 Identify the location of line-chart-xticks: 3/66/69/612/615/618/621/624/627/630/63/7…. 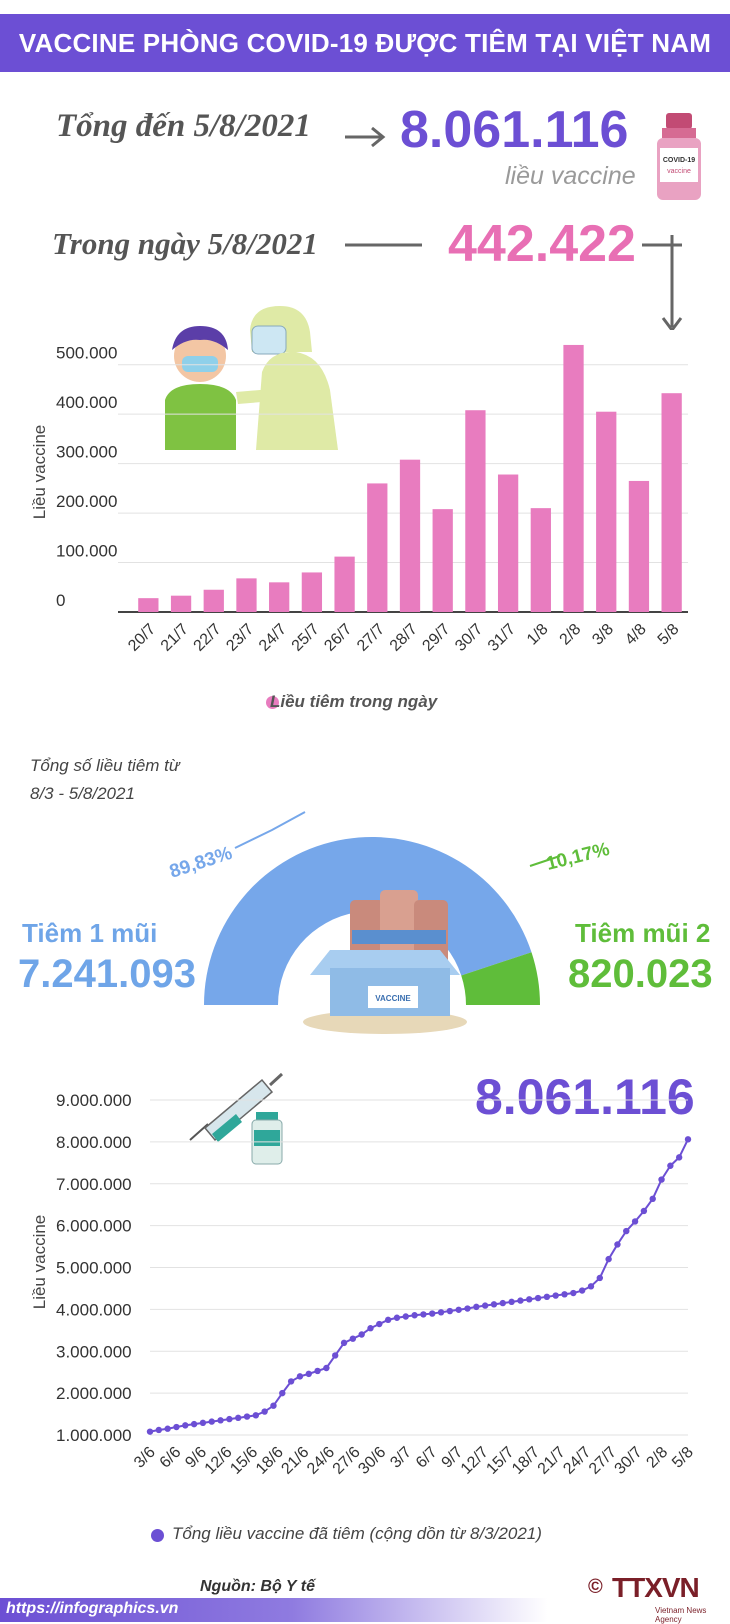
(414, 1461).